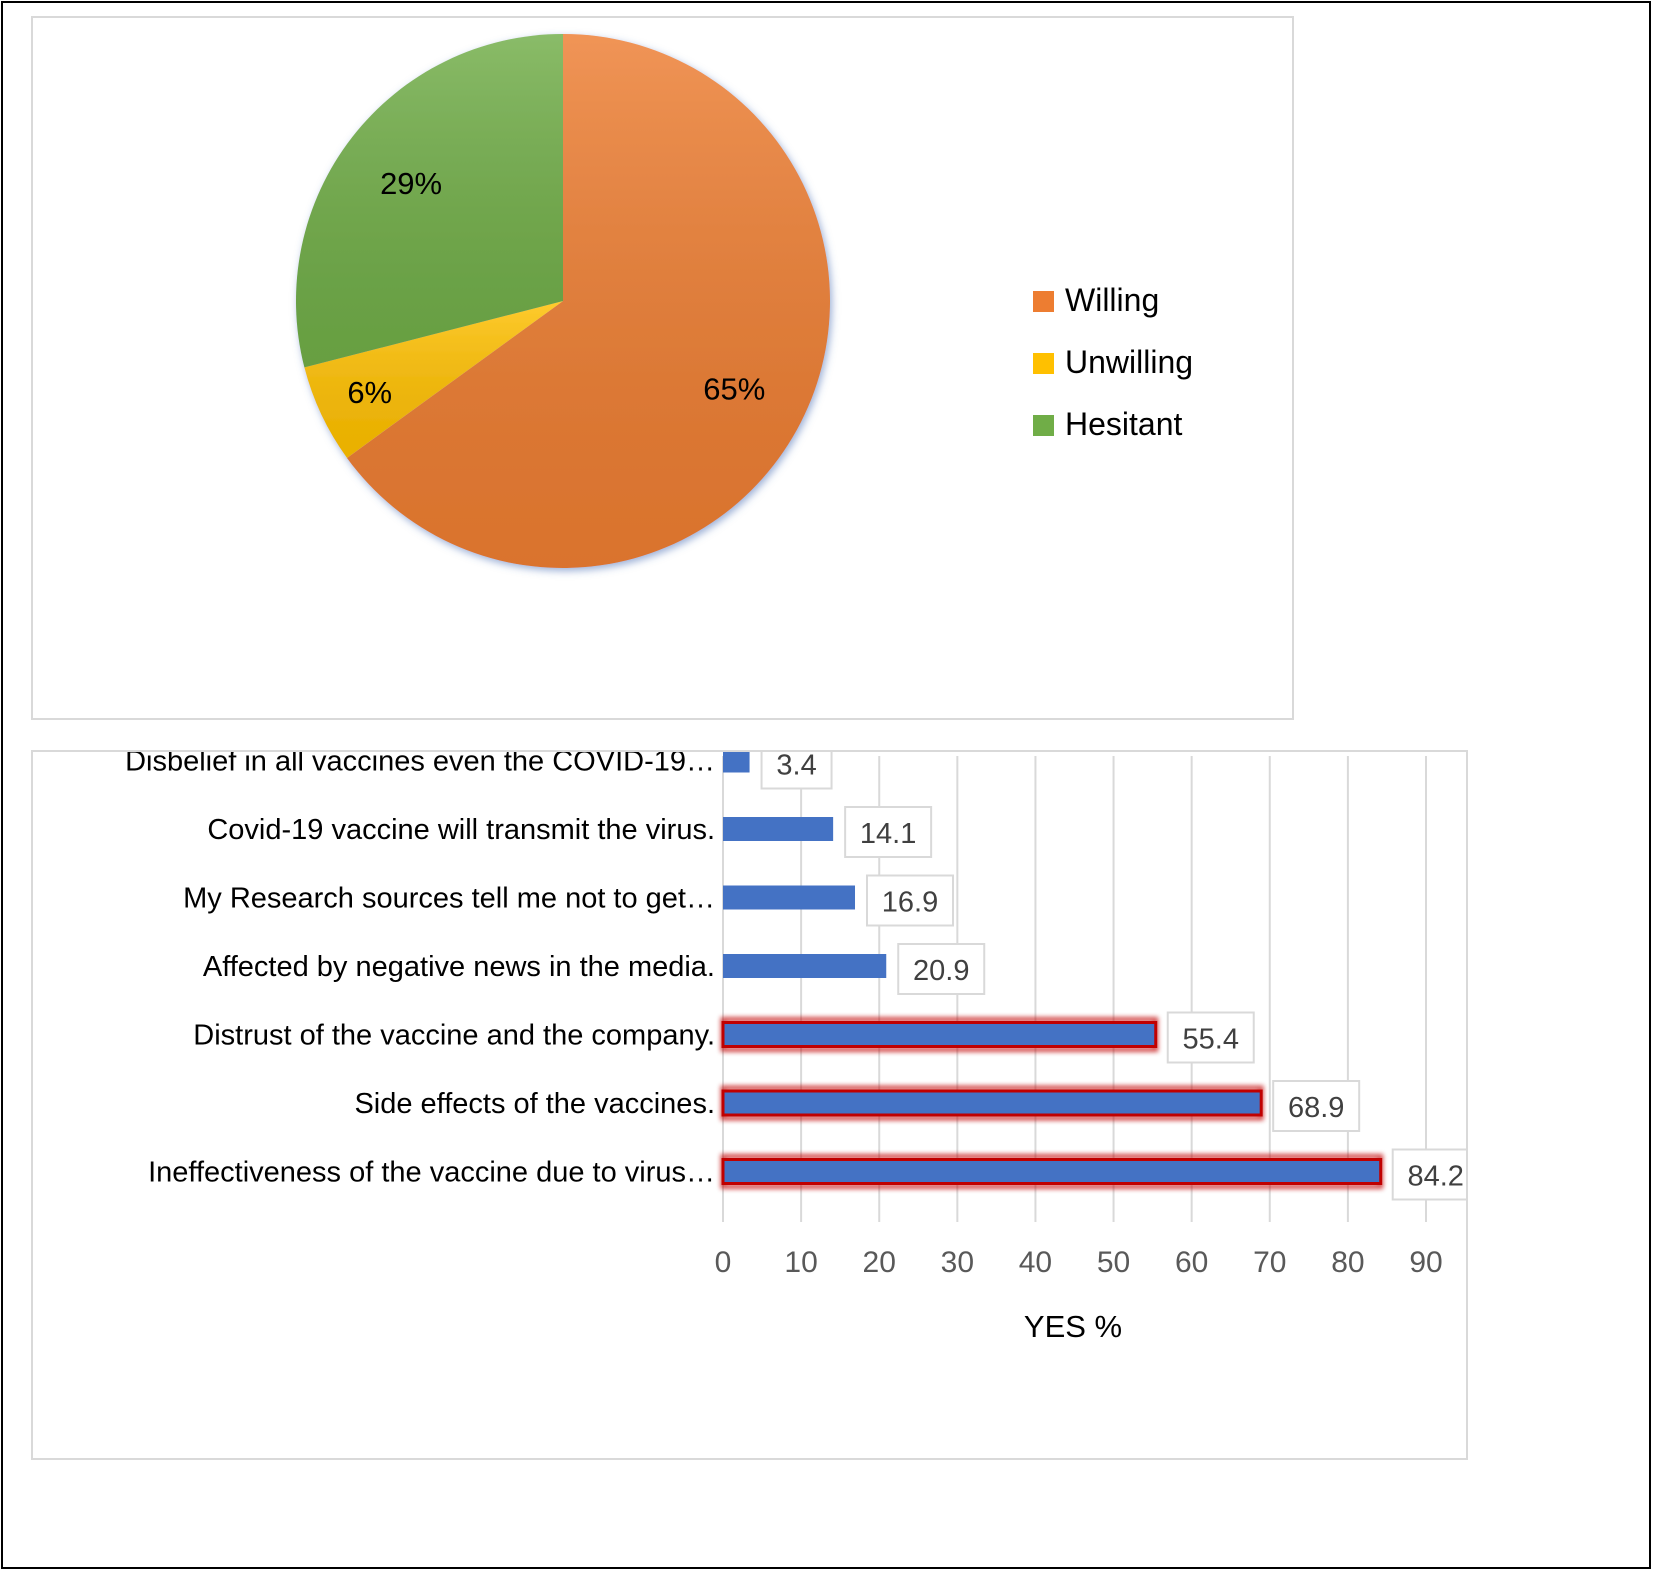  Describe the element at coordinates (1073, 1326) in the screenshot. I see `x-axis-title: YES %` at that location.